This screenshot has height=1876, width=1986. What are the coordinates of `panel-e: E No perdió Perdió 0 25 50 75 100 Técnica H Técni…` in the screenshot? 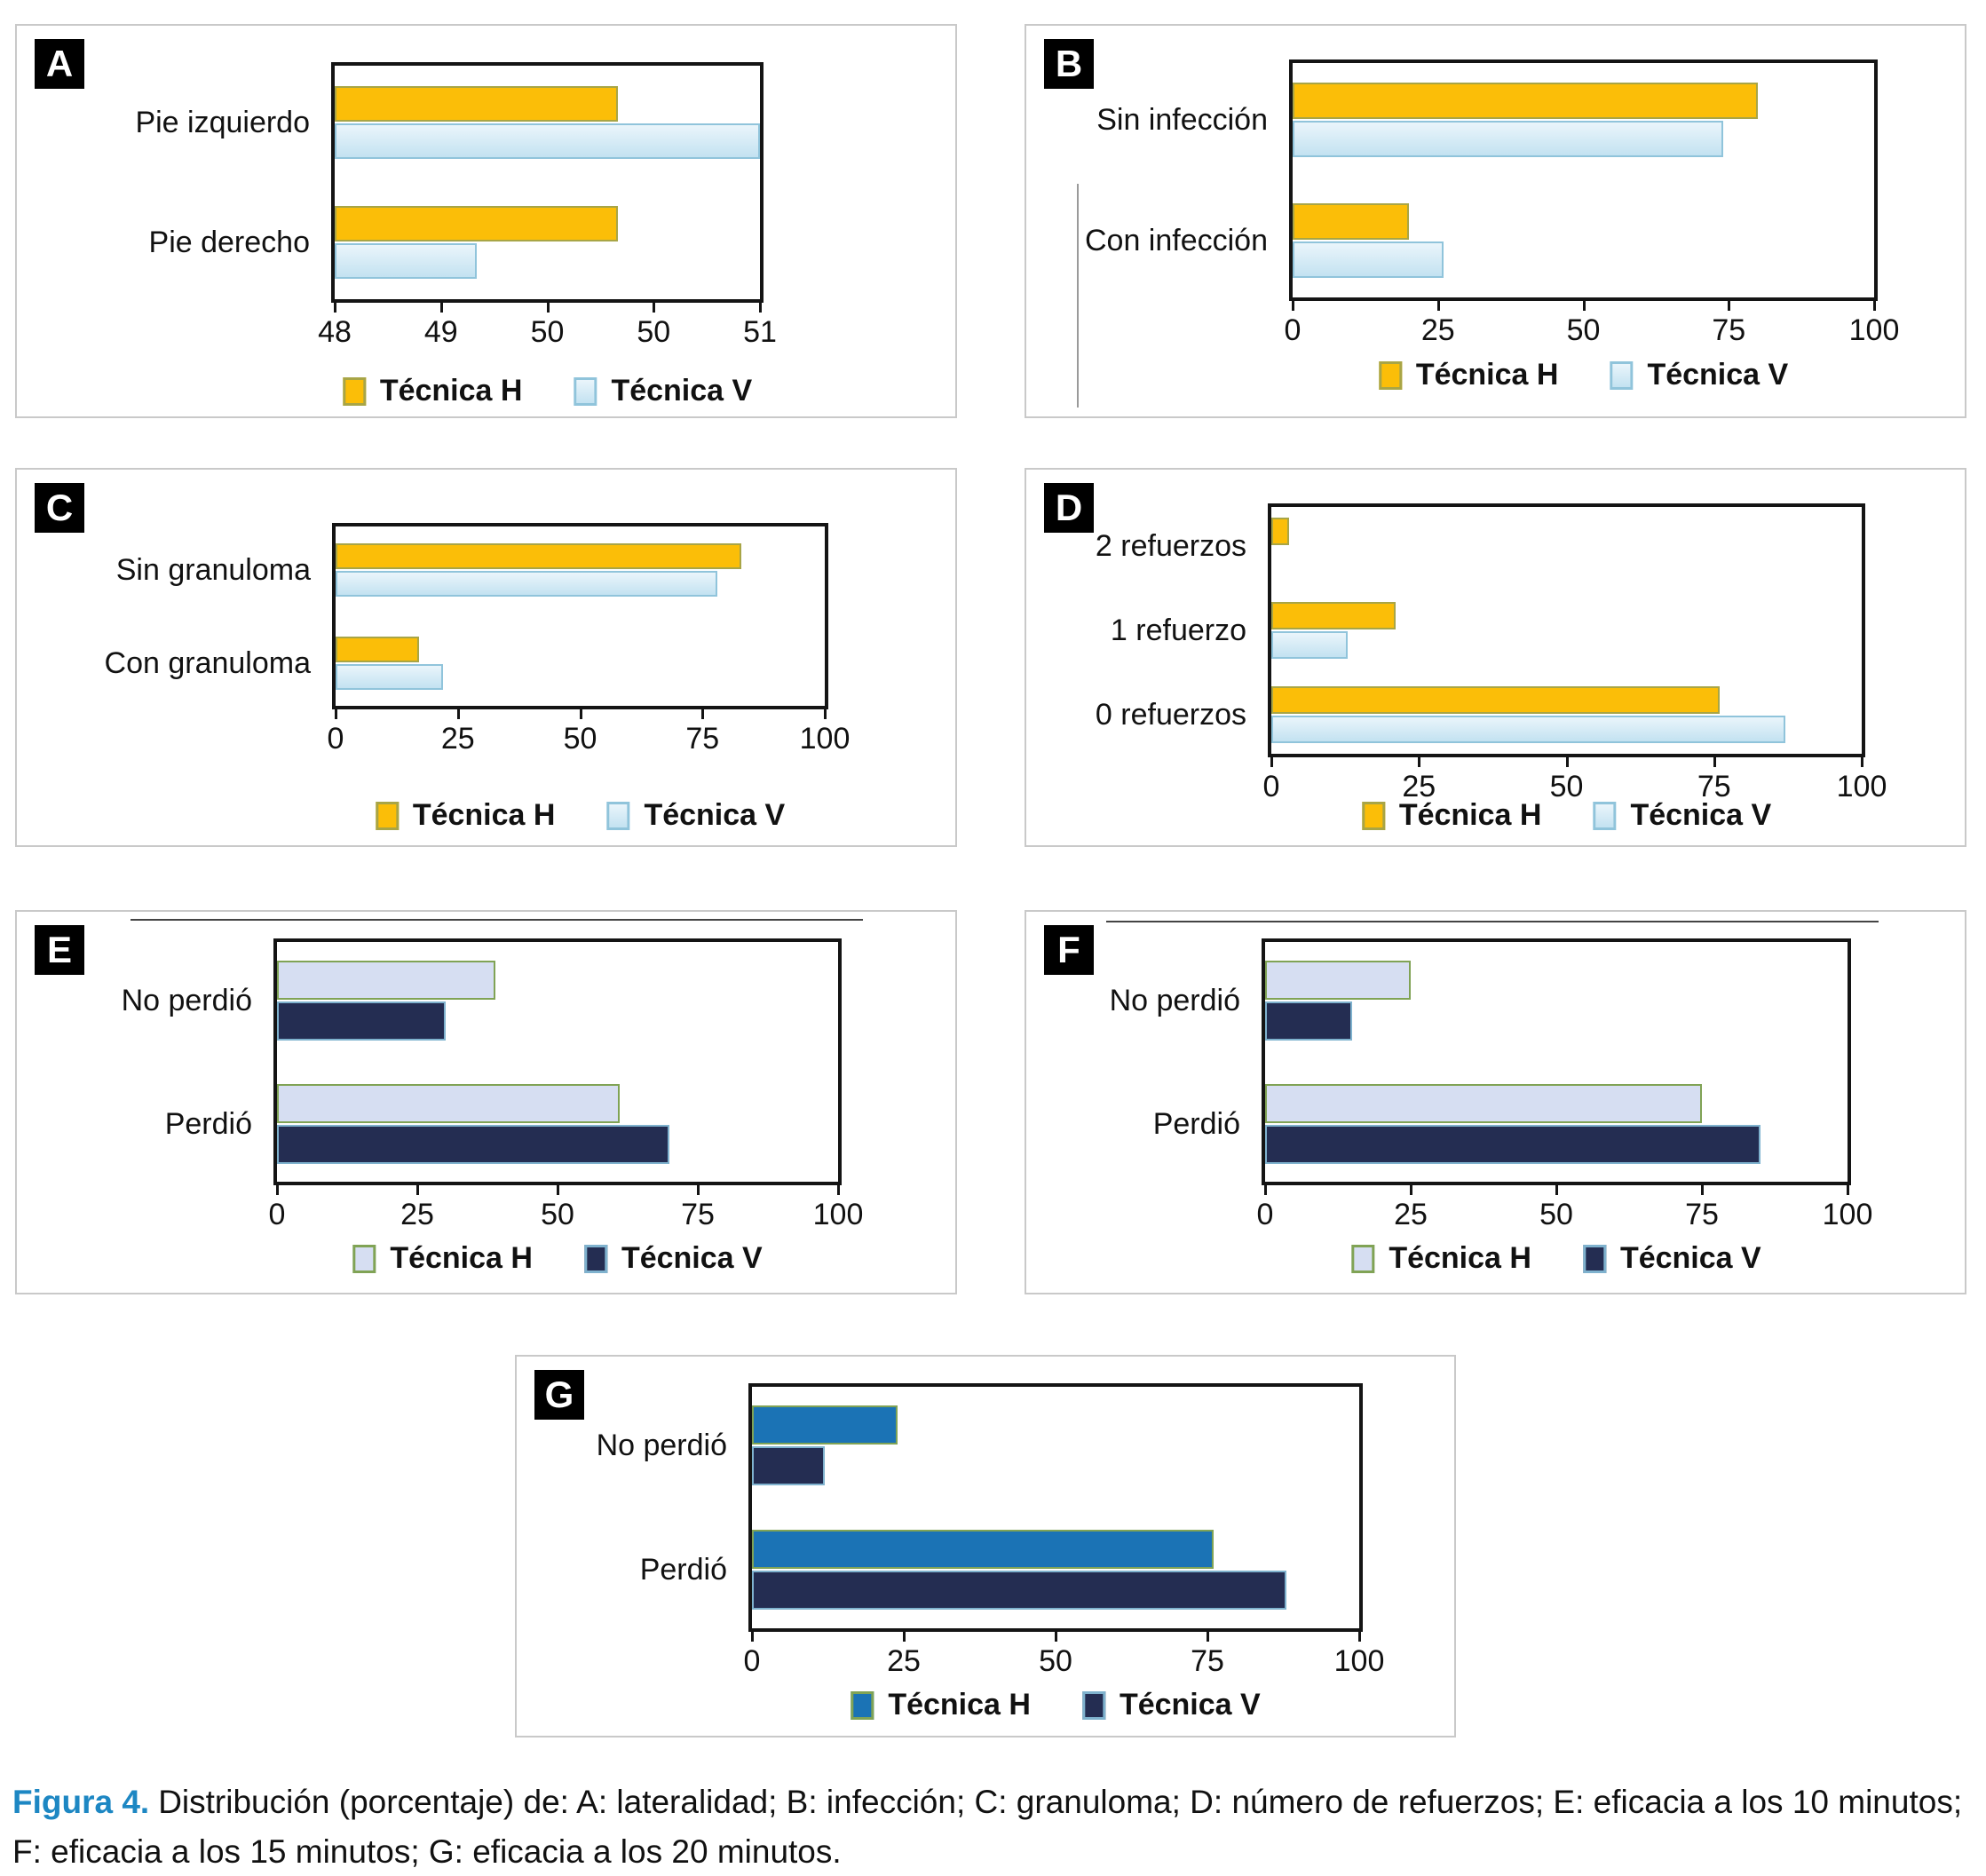 It's located at (486, 1102).